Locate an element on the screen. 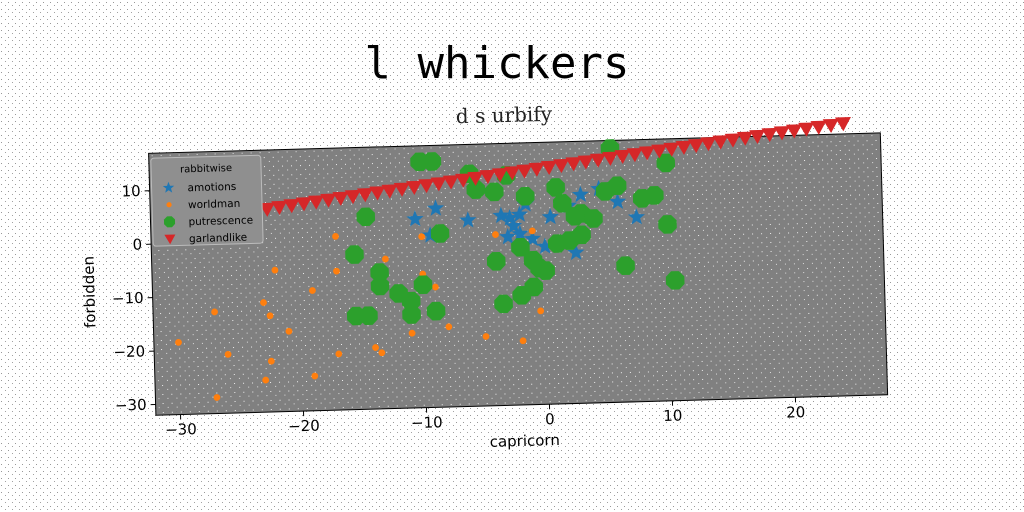  y-axis-ticks: −30 −20 −10 0 10 is located at coordinates (134, 298).